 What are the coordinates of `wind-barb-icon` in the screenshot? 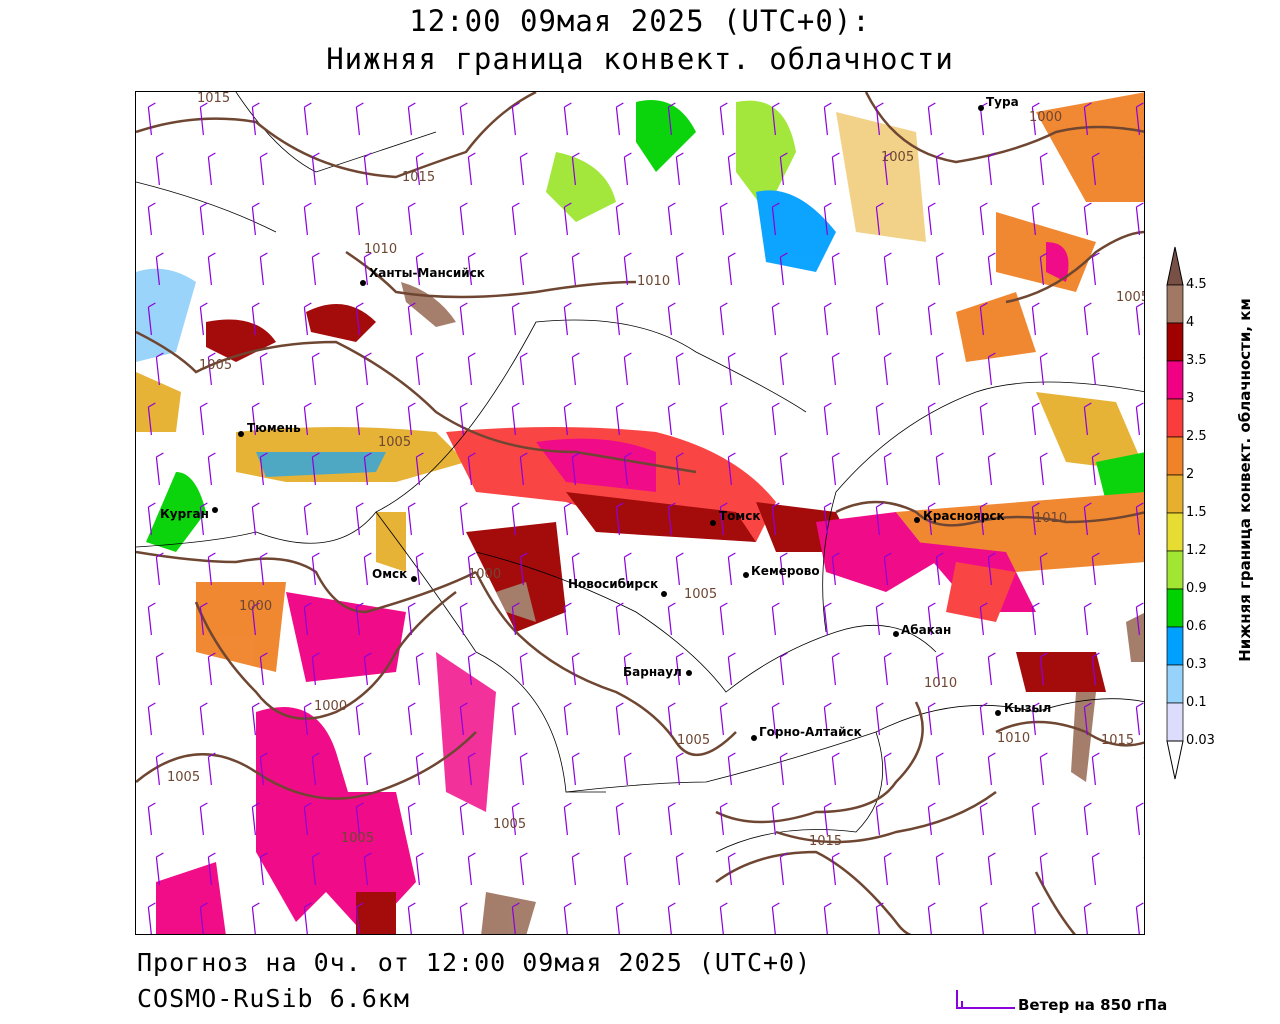 It's located at (985, 999).